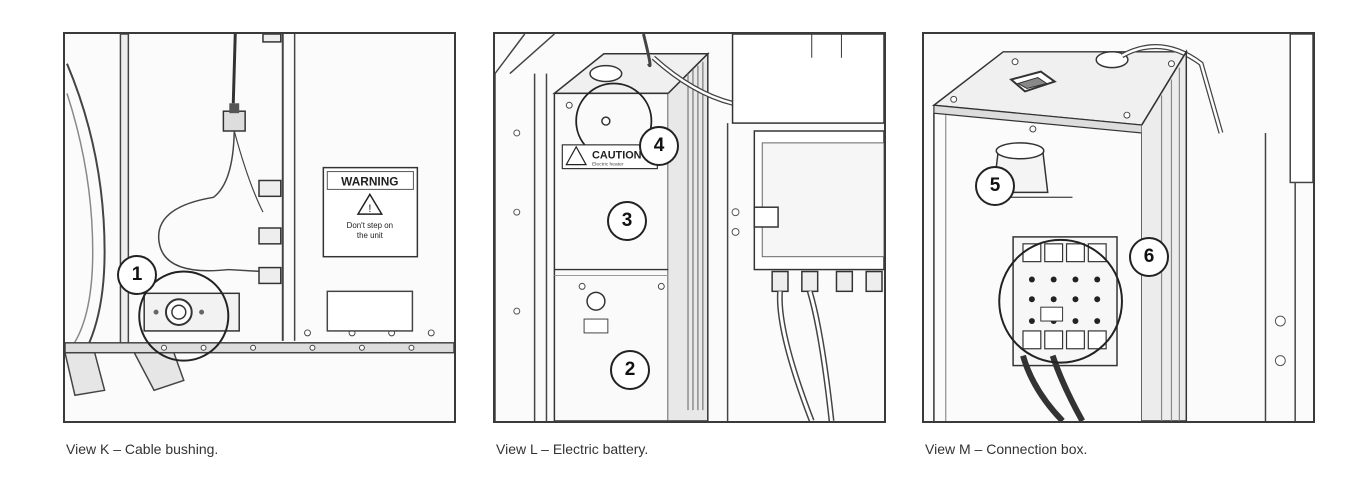  I want to click on callout-4: 4, so click(659, 146).